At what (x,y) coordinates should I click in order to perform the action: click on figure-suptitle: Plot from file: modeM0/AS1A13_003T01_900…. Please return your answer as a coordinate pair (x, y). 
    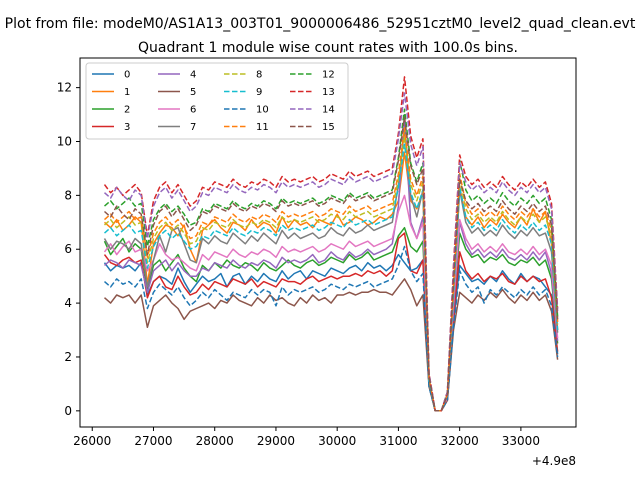
    Looking at the image, I should click on (320, 24).